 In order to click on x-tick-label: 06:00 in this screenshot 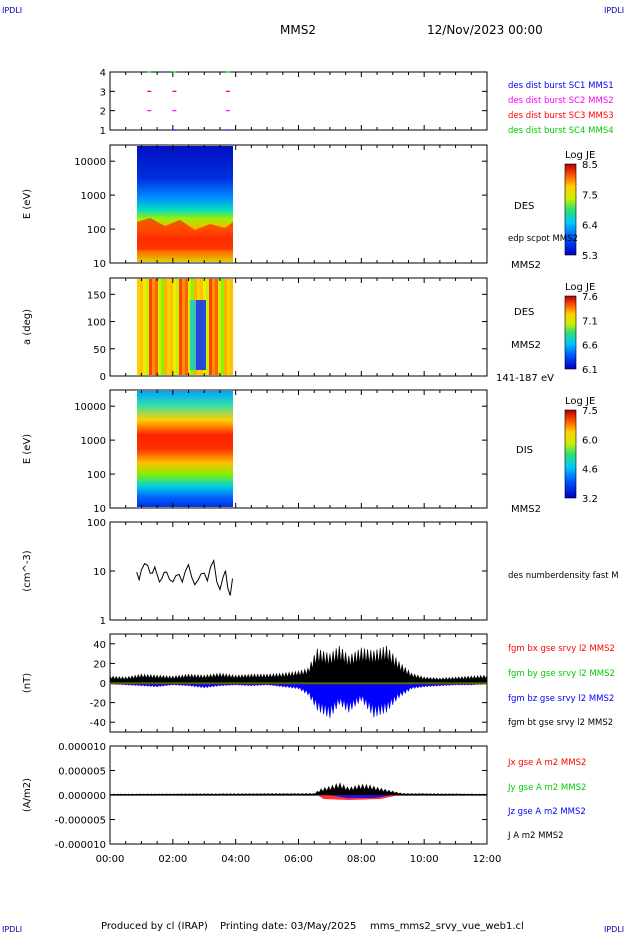, I will do `click(298, 859)`.